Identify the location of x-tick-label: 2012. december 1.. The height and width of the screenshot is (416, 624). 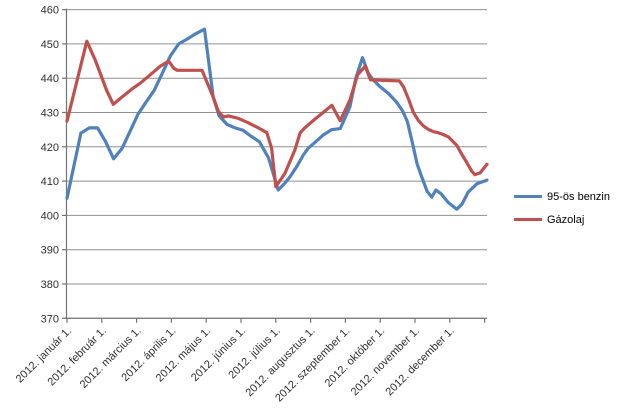
(420, 361).